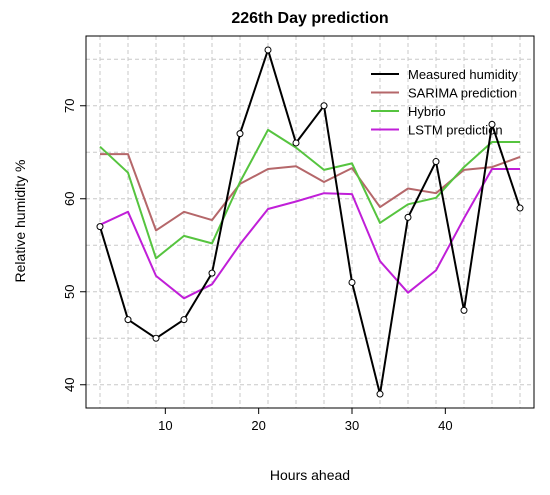  What do you see at coordinates (69, 106) in the screenshot?
I see `y-tick-label: 70` at bounding box center [69, 106].